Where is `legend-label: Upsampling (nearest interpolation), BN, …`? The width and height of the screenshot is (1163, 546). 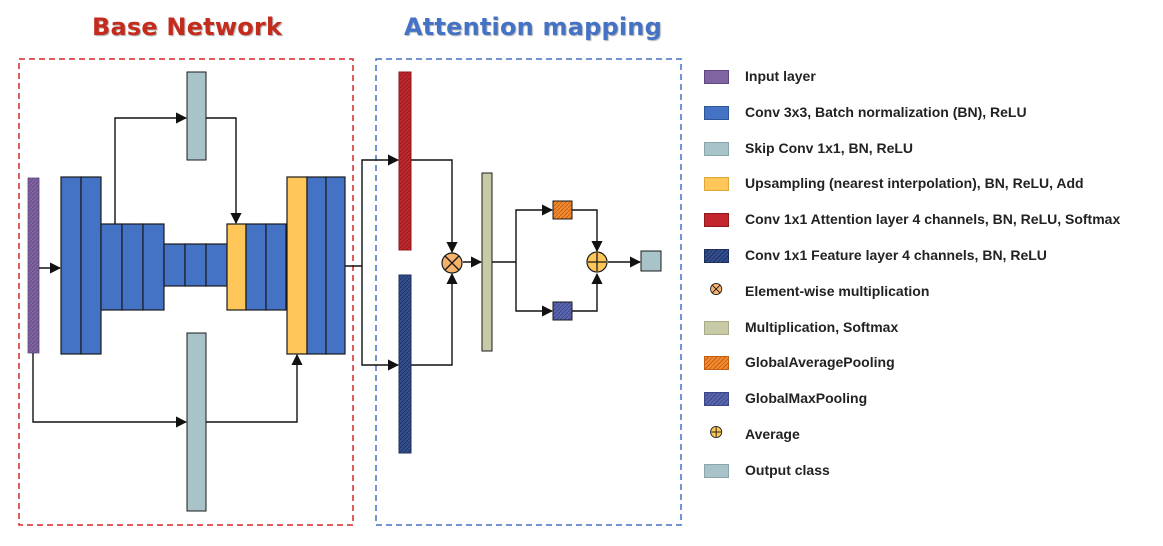
legend-label: Upsampling (nearest interpolation), BN, … is located at coordinates (914, 183).